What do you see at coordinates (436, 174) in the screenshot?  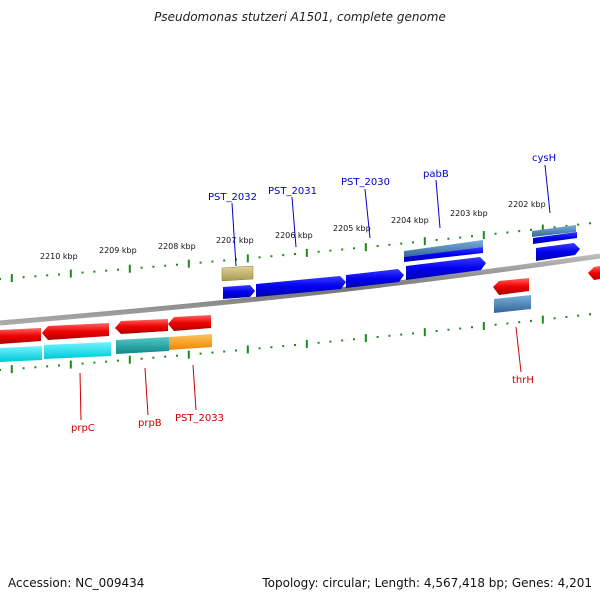 I see `gene-label-pabb: pabB` at bounding box center [436, 174].